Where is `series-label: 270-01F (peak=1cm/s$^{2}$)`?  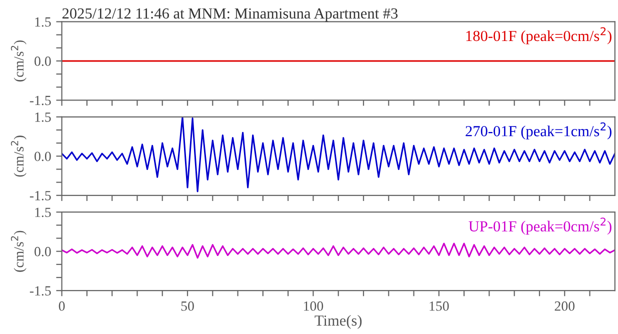
series-label: 270-01F (peak=1cm/s$^{2}$) is located at coordinates (539, 131).